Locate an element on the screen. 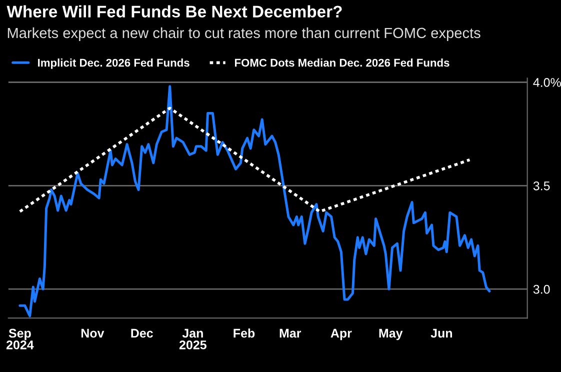 The image size is (561, 372). x-tick-label: Mar is located at coordinates (291, 333).